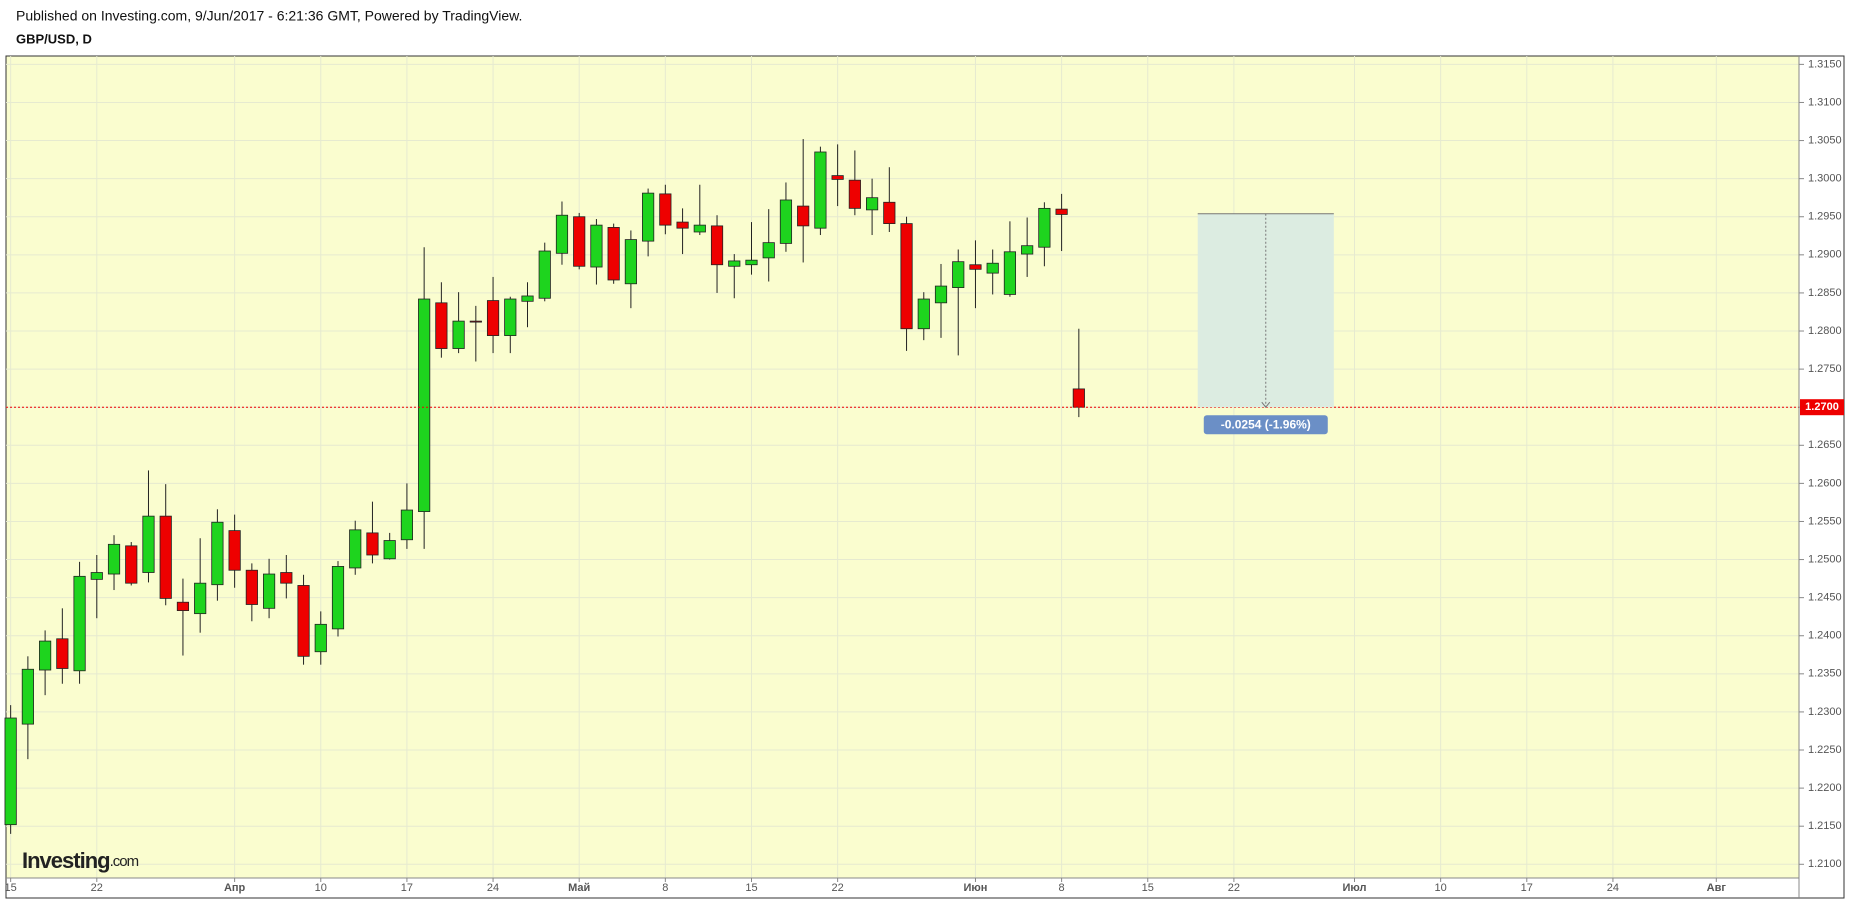  What do you see at coordinates (1825, 788) in the screenshot?
I see `y-tick-label: 1.2200` at bounding box center [1825, 788].